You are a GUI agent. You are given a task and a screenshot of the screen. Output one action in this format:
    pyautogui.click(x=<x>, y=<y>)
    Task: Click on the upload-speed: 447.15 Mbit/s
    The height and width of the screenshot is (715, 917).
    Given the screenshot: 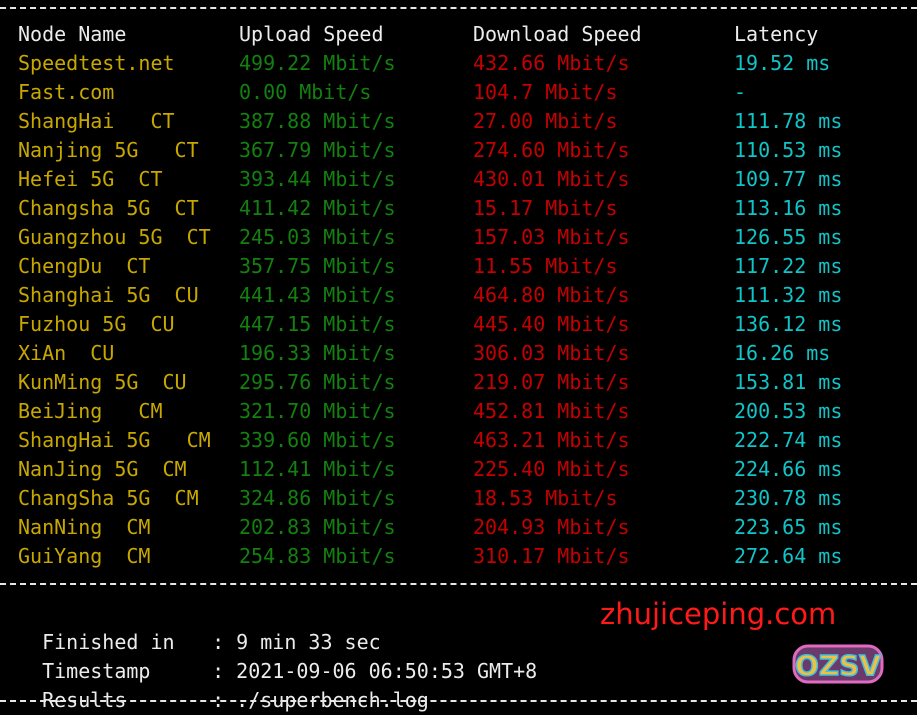 What is the action you would take?
    pyautogui.click(x=317, y=324)
    